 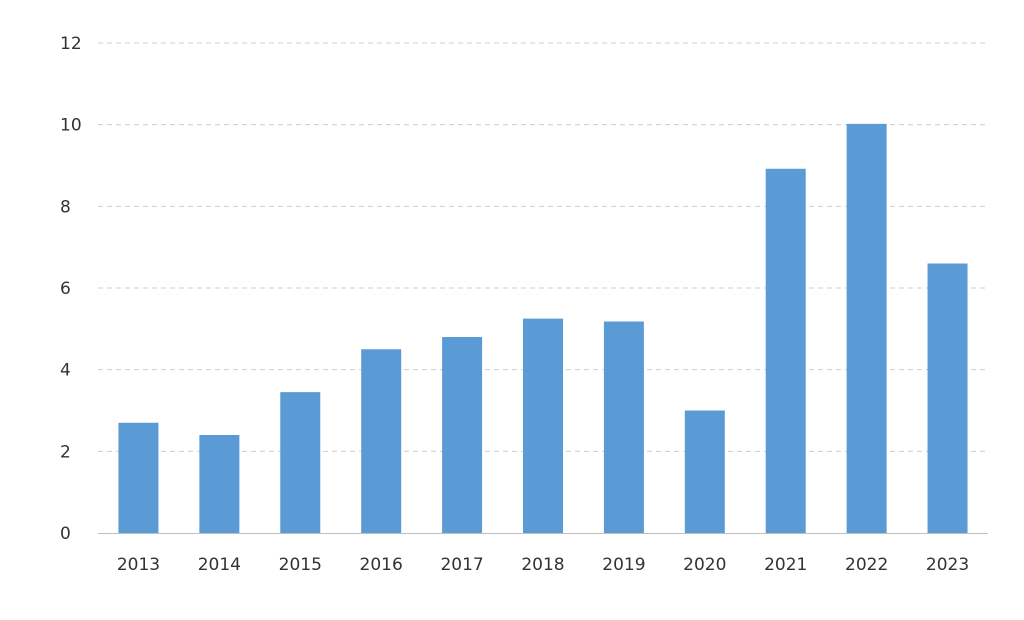 What do you see at coordinates (71, 44) in the screenshot?
I see `y-tick-label: 12` at bounding box center [71, 44].